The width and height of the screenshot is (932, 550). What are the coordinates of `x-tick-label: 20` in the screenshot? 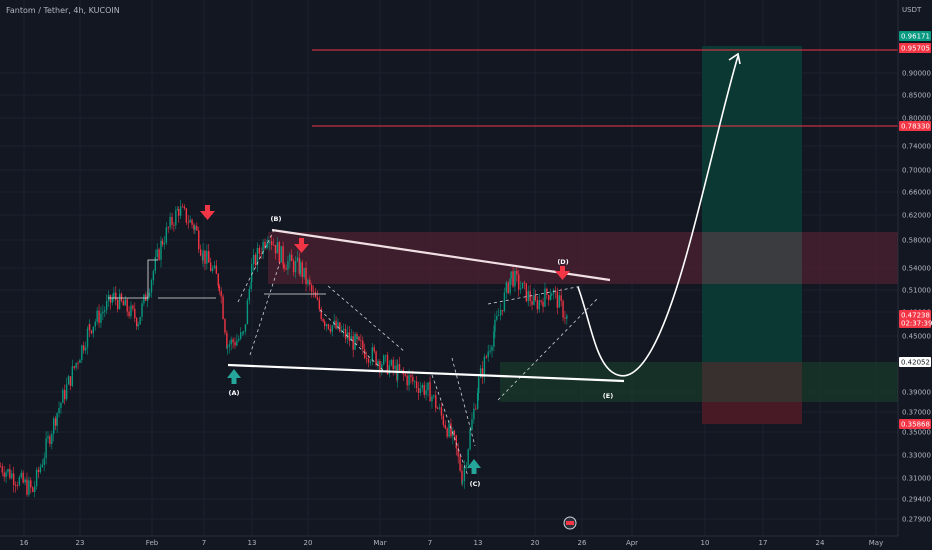 It's located at (535, 543).